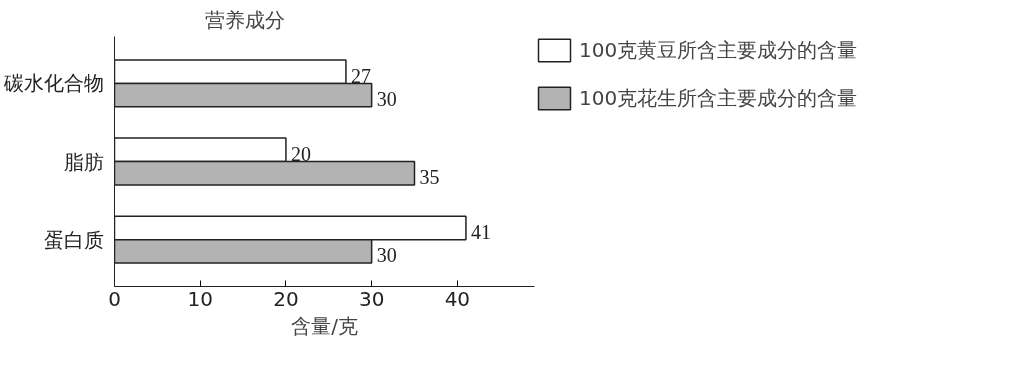 Image resolution: width=1026 pixels, height=378 pixels. Describe the element at coordinates (429, 177) in the screenshot. I see `data-label: 35` at that location.